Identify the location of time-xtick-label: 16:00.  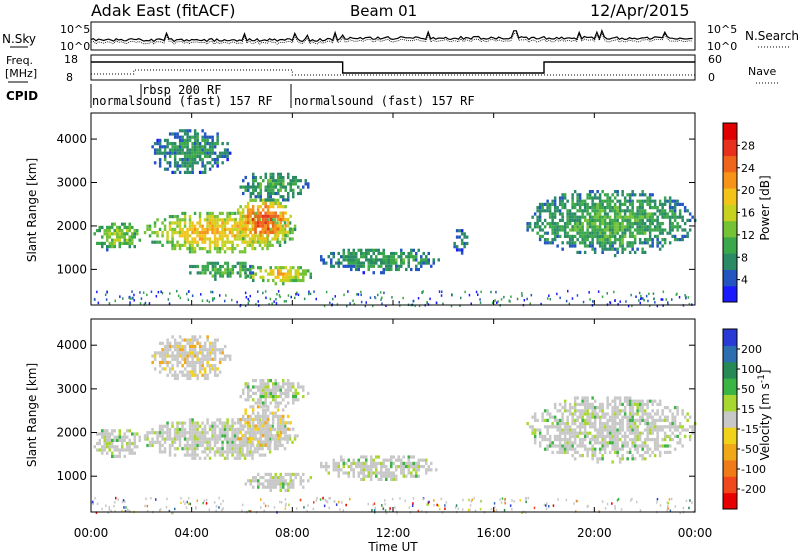
(493, 533).